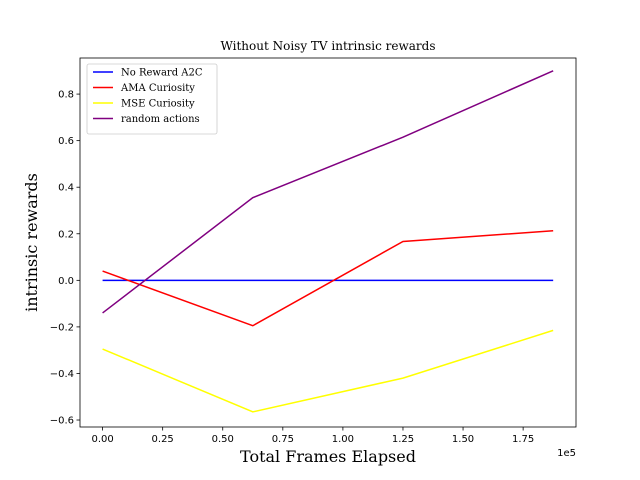 This screenshot has height=480, width=640. What do you see at coordinates (283, 439) in the screenshot?
I see `x-tick-label: 0.75` at bounding box center [283, 439].